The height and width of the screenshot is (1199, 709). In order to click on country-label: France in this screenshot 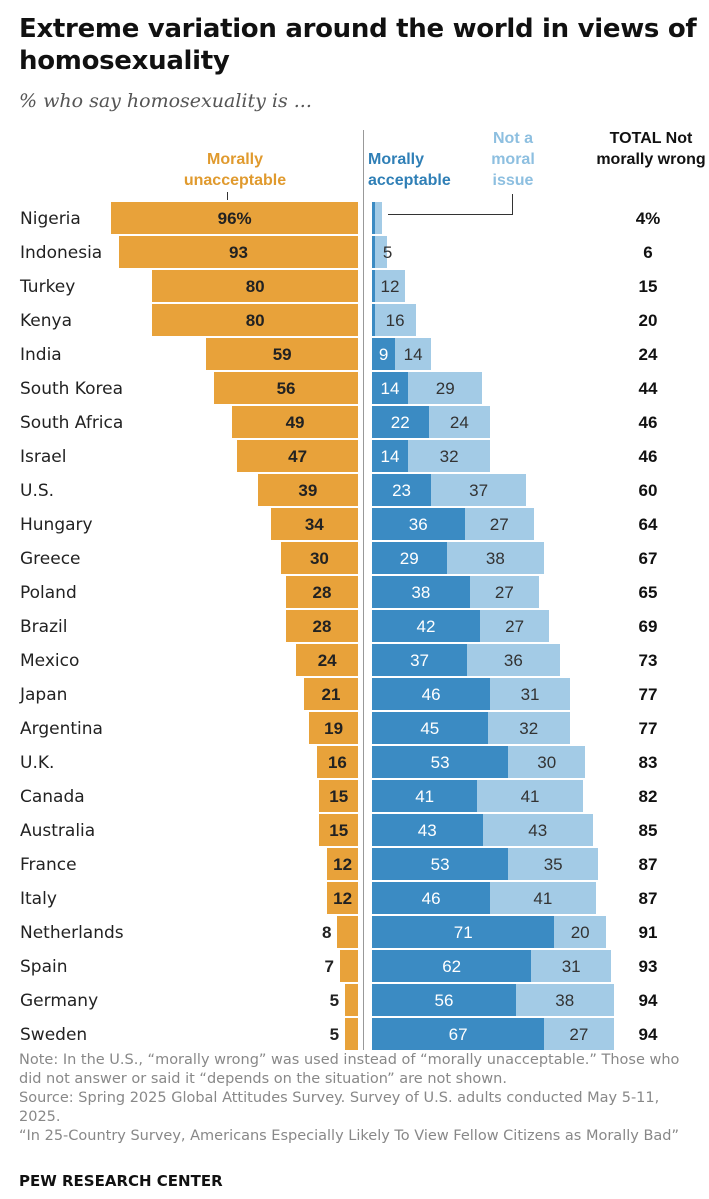, I will do `click(48, 865)`.